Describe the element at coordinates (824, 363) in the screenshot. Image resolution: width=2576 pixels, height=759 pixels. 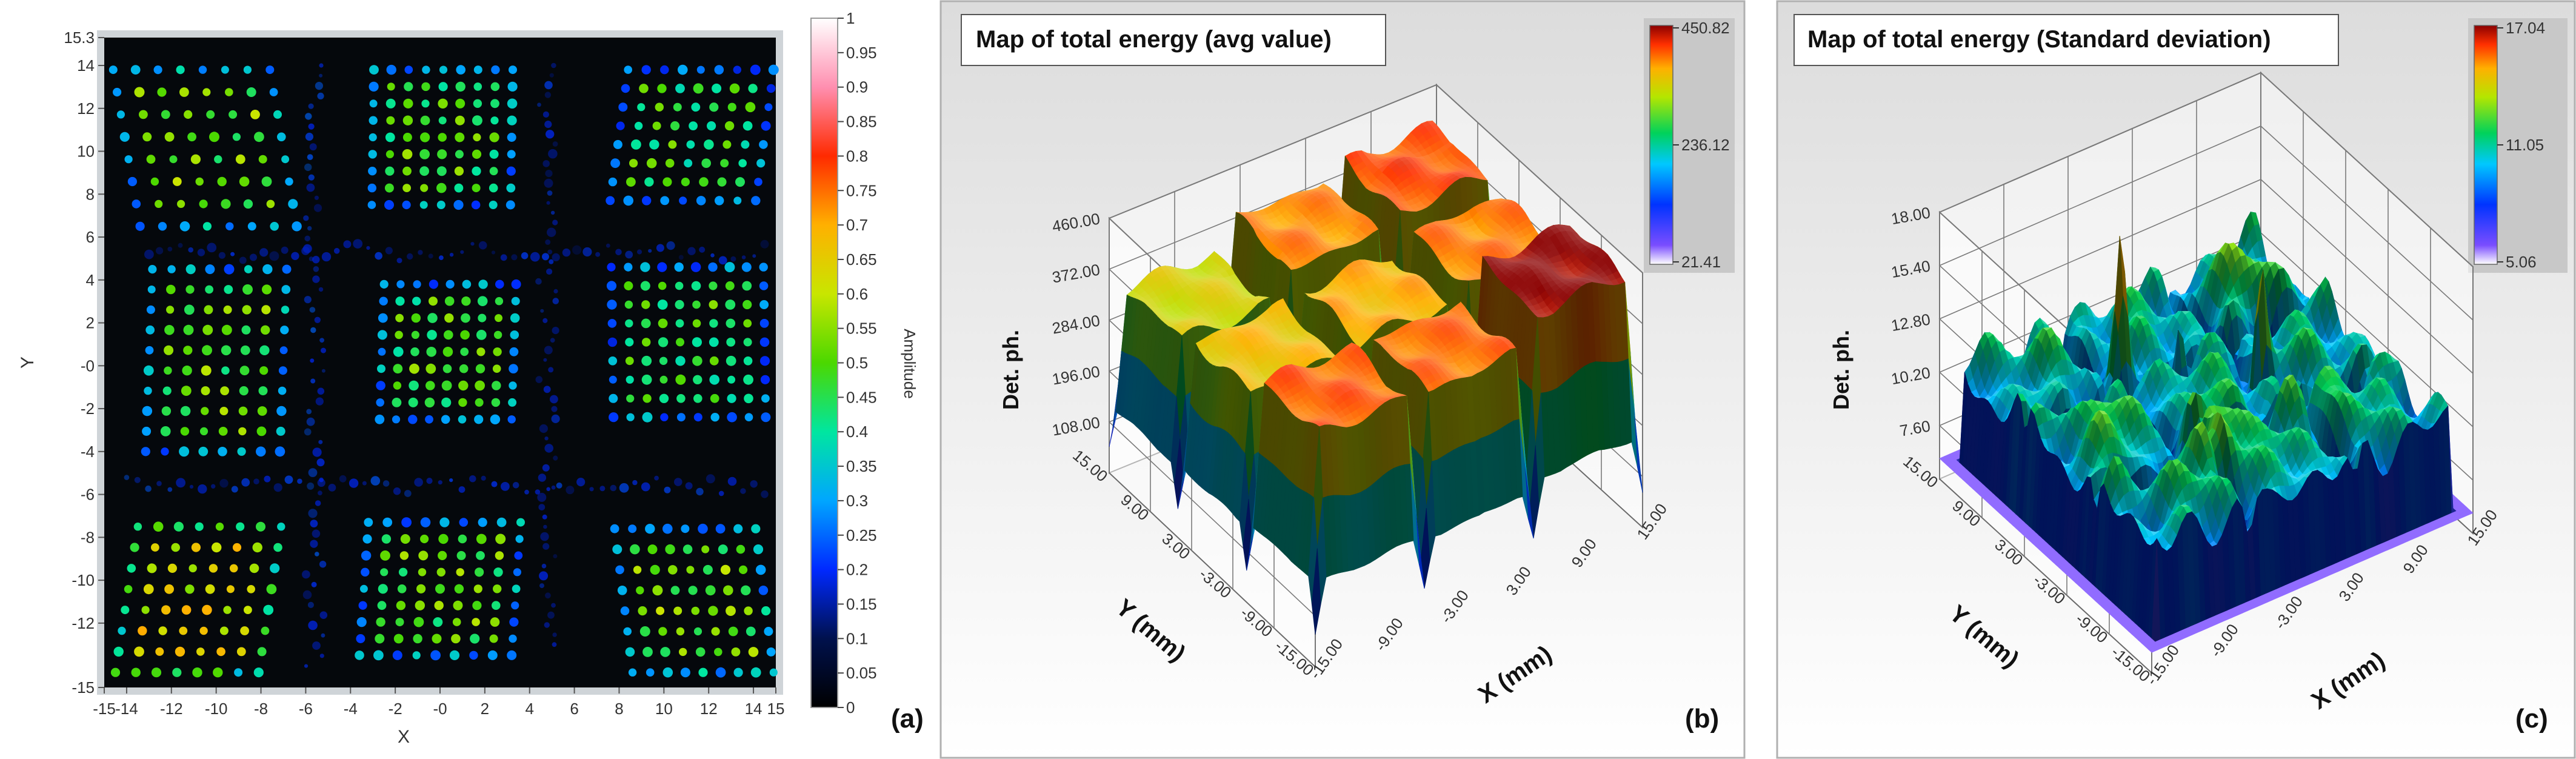
I see `colorbar` at that location.